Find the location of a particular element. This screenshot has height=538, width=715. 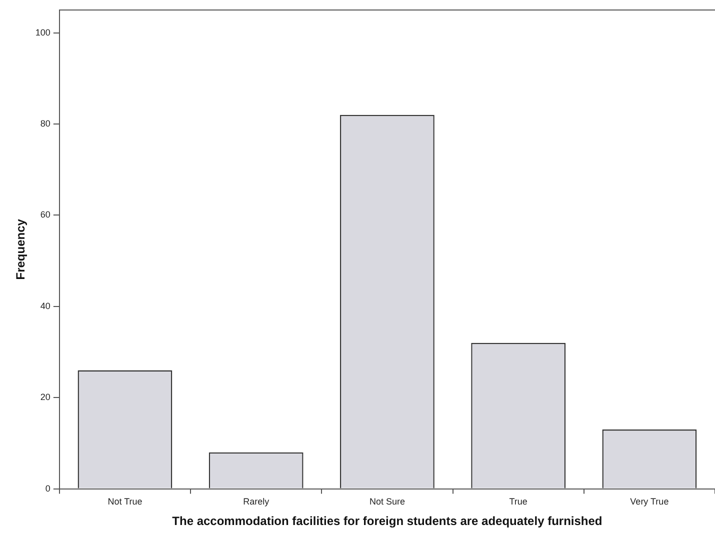

x-tick-label: Rarely is located at coordinates (256, 501).